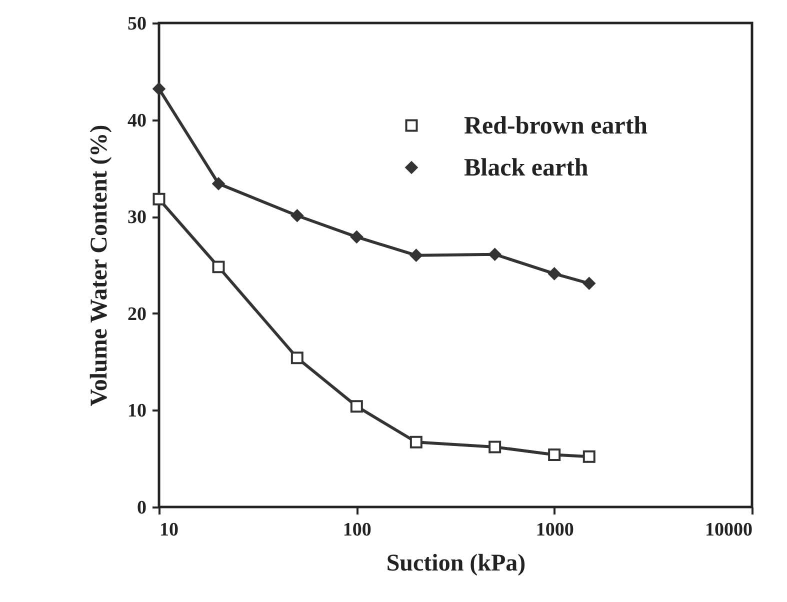 The width and height of the screenshot is (787, 602). I want to click on legend-label: Red-brown earth, so click(556, 126).